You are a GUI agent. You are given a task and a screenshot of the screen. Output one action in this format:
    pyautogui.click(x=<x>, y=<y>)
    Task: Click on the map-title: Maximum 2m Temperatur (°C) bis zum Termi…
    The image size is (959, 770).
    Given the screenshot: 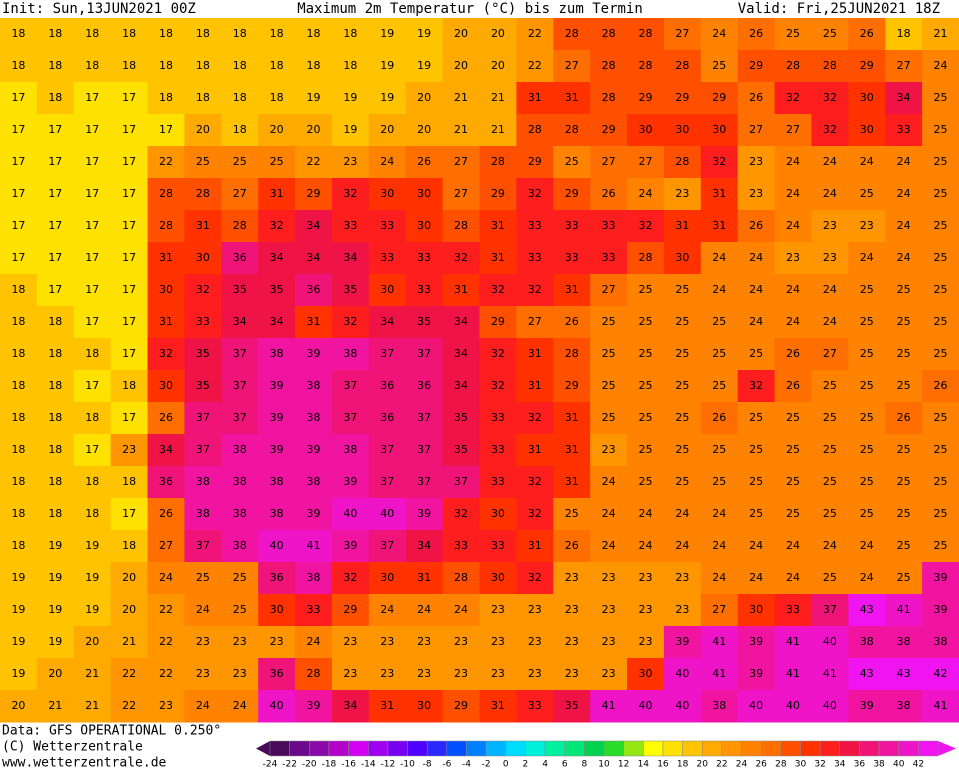 What is the action you would take?
    pyautogui.click(x=470, y=9)
    